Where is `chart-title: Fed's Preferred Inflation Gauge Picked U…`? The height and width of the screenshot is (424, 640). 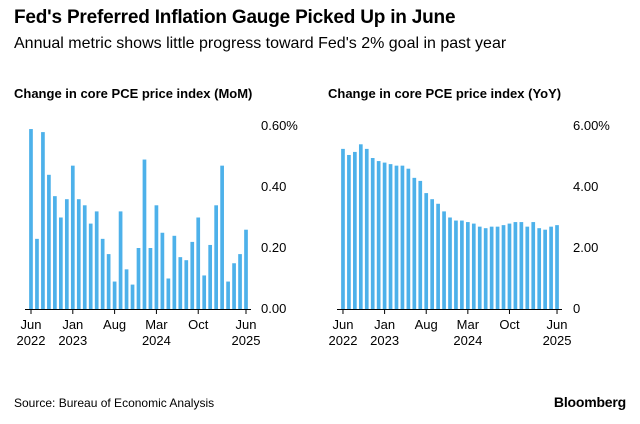 chart-title: Fed's Preferred Inflation Gauge Picked U… is located at coordinates (235, 17).